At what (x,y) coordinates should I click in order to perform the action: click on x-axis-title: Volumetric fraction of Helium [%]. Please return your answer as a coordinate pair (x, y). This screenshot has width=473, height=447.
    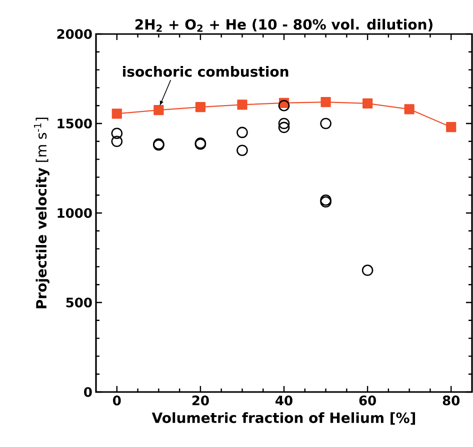
    Looking at the image, I should click on (284, 418).